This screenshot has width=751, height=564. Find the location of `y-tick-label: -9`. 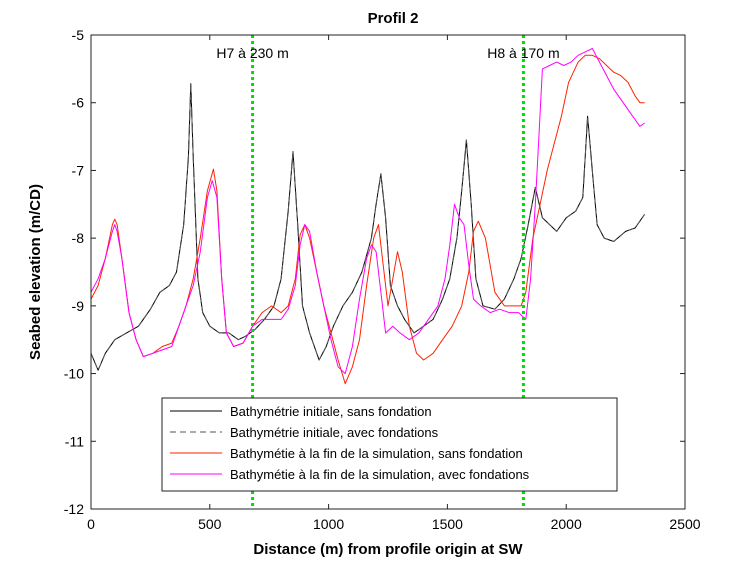

y-tick-label: -9 is located at coordinates (78, 306).